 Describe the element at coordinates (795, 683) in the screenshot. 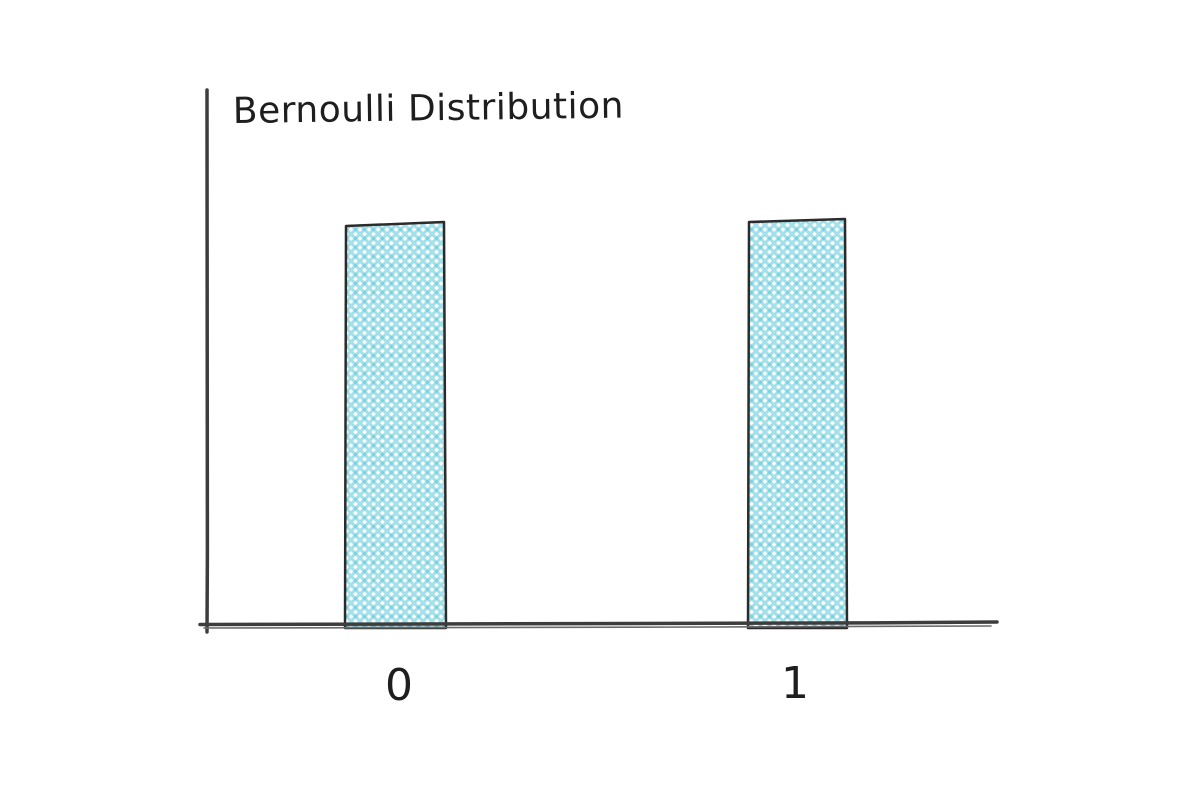

I see `x-tick-label-1: 1` at that location.